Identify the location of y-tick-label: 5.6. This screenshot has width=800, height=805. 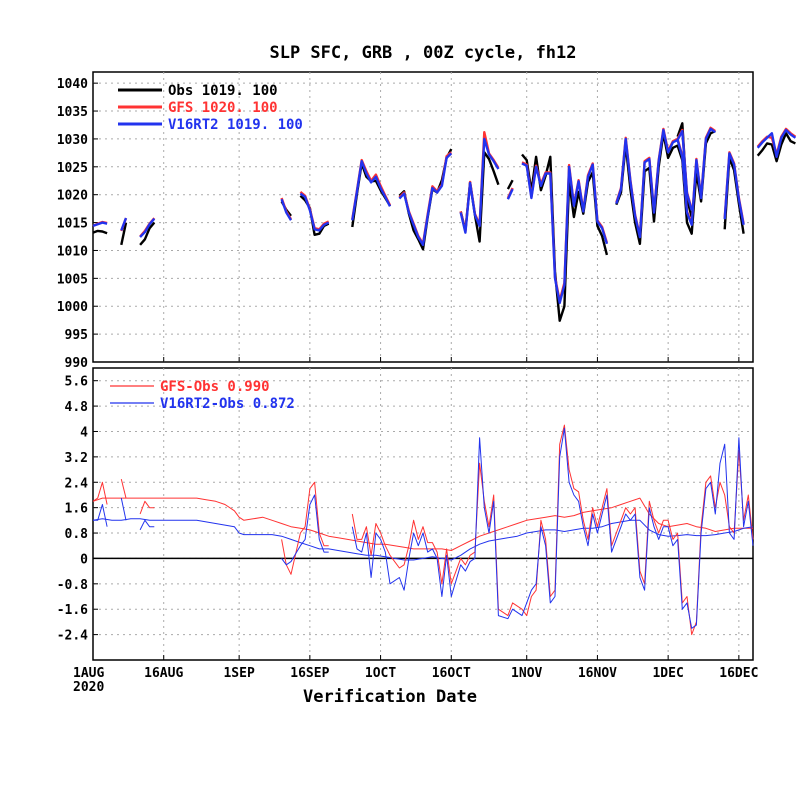
(77, 382).